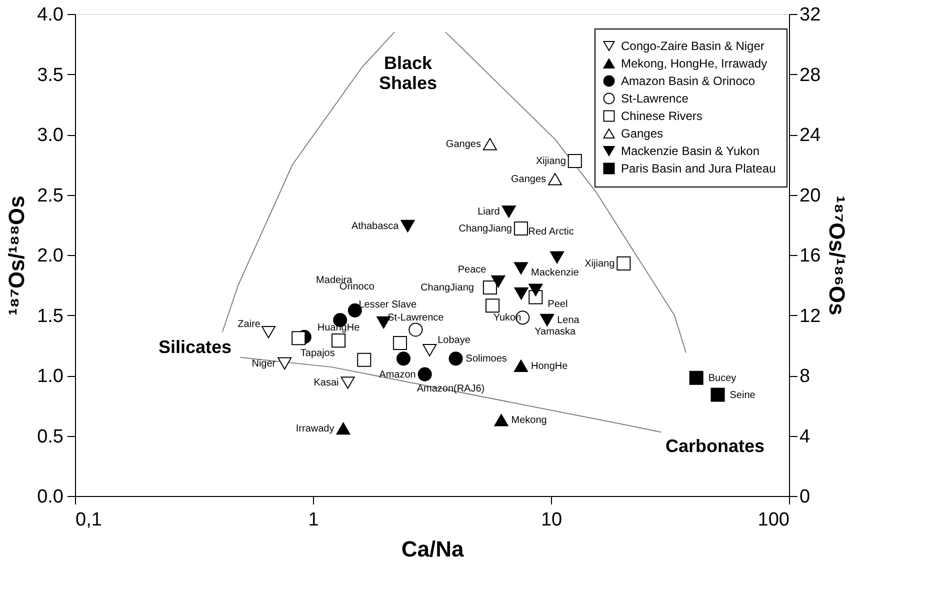 This screenshot has width=935, height=594. I want to click on data-label: Bucey, so click(722, 378).